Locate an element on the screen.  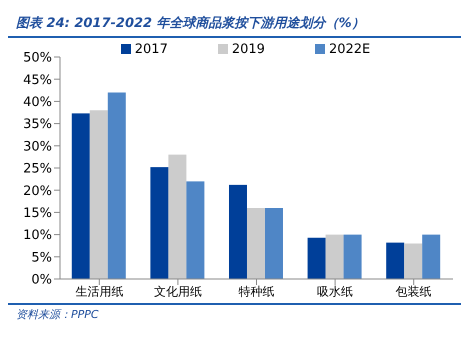
y-tick-label: 25% is located at coordinates (37, 169).